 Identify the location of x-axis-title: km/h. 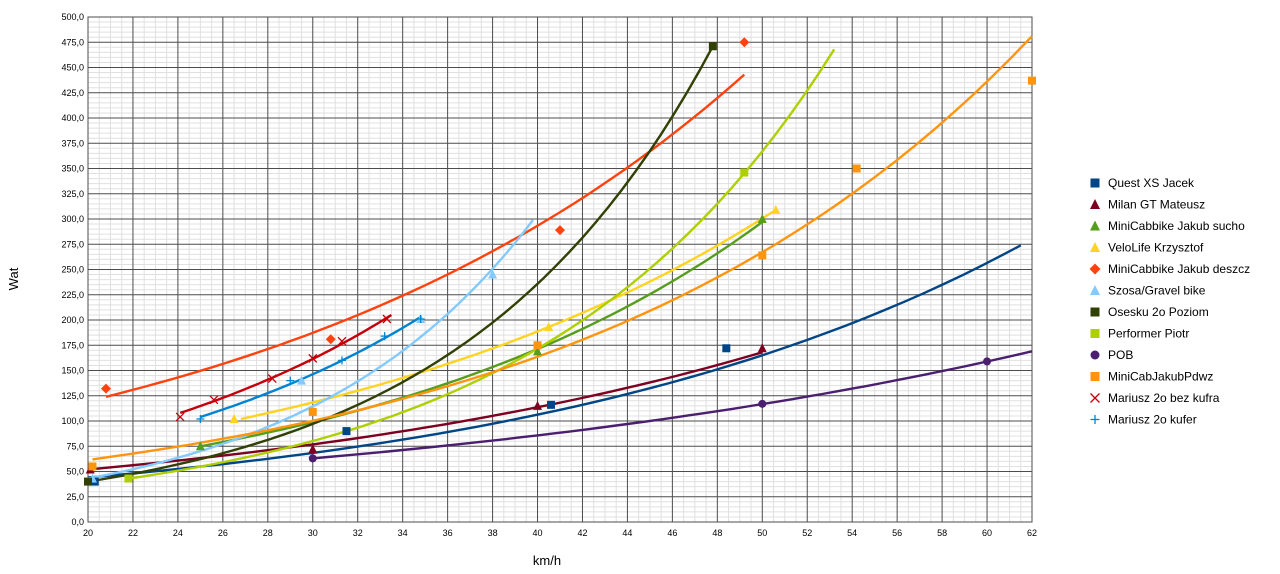
(547, 560).